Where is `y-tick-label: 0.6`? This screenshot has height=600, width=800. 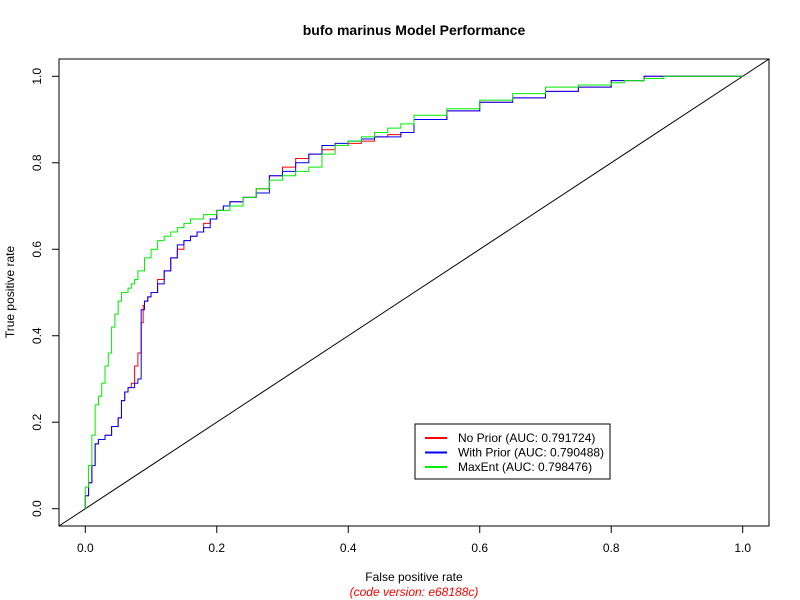 y-tick-label: 0.6 is located at coordinates (37, 249).